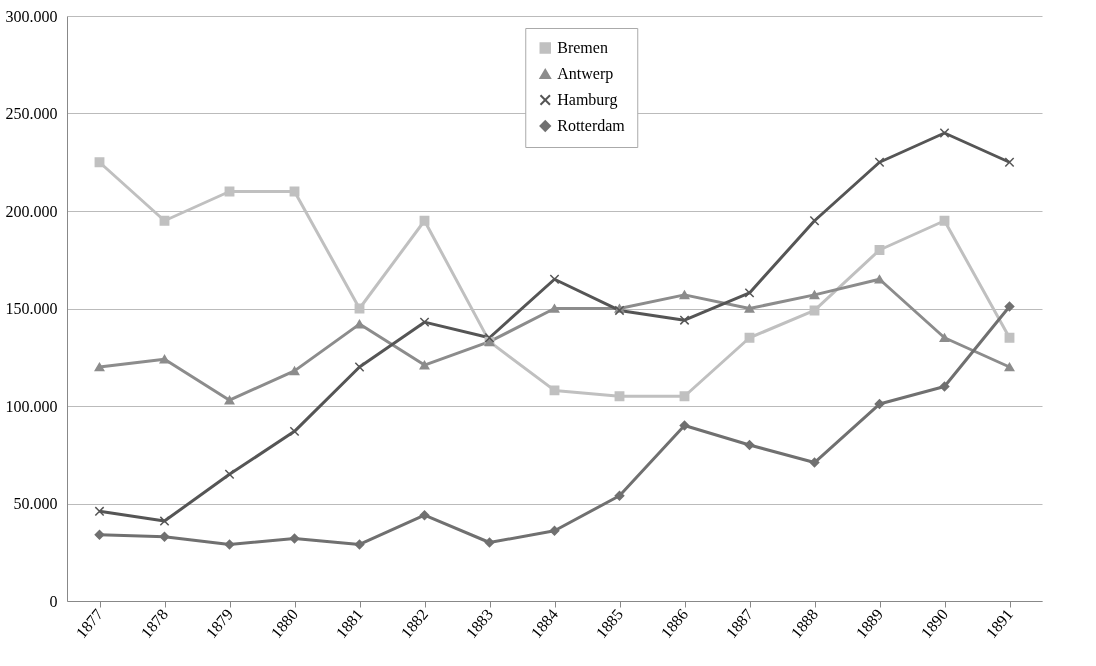  I want to click on y-tick-label: 50.000, so click(35, 503).